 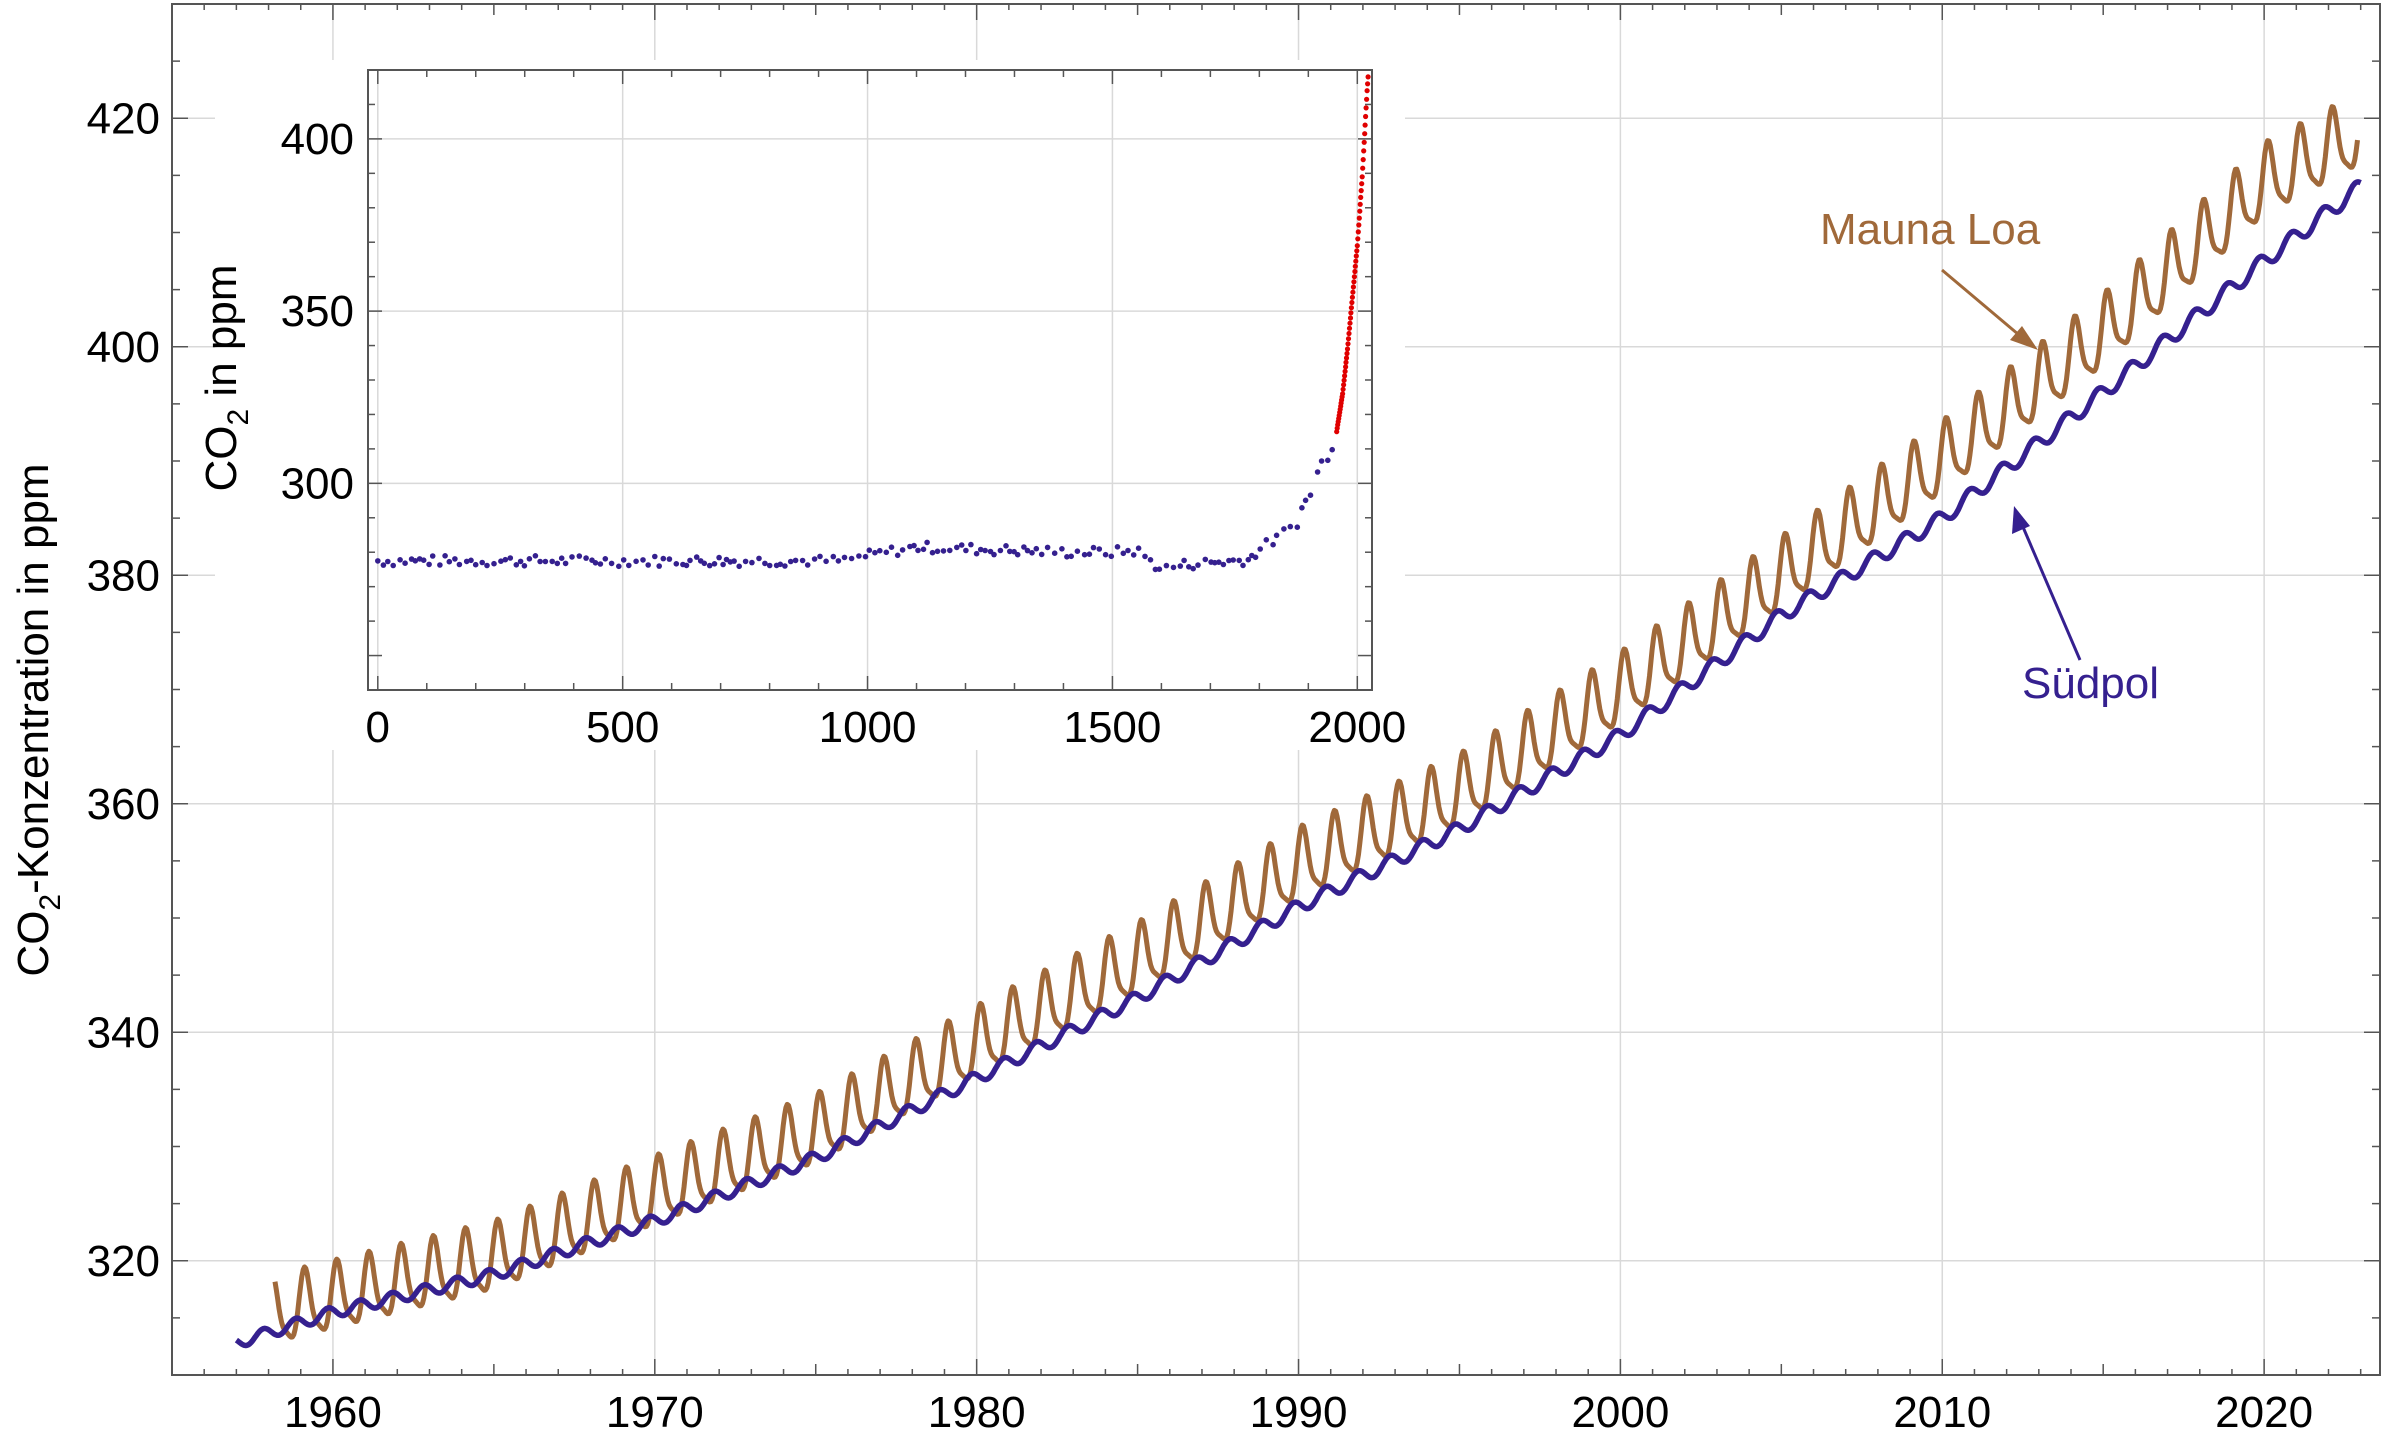 I want to click on inset-points, so click(x=873, y=323).